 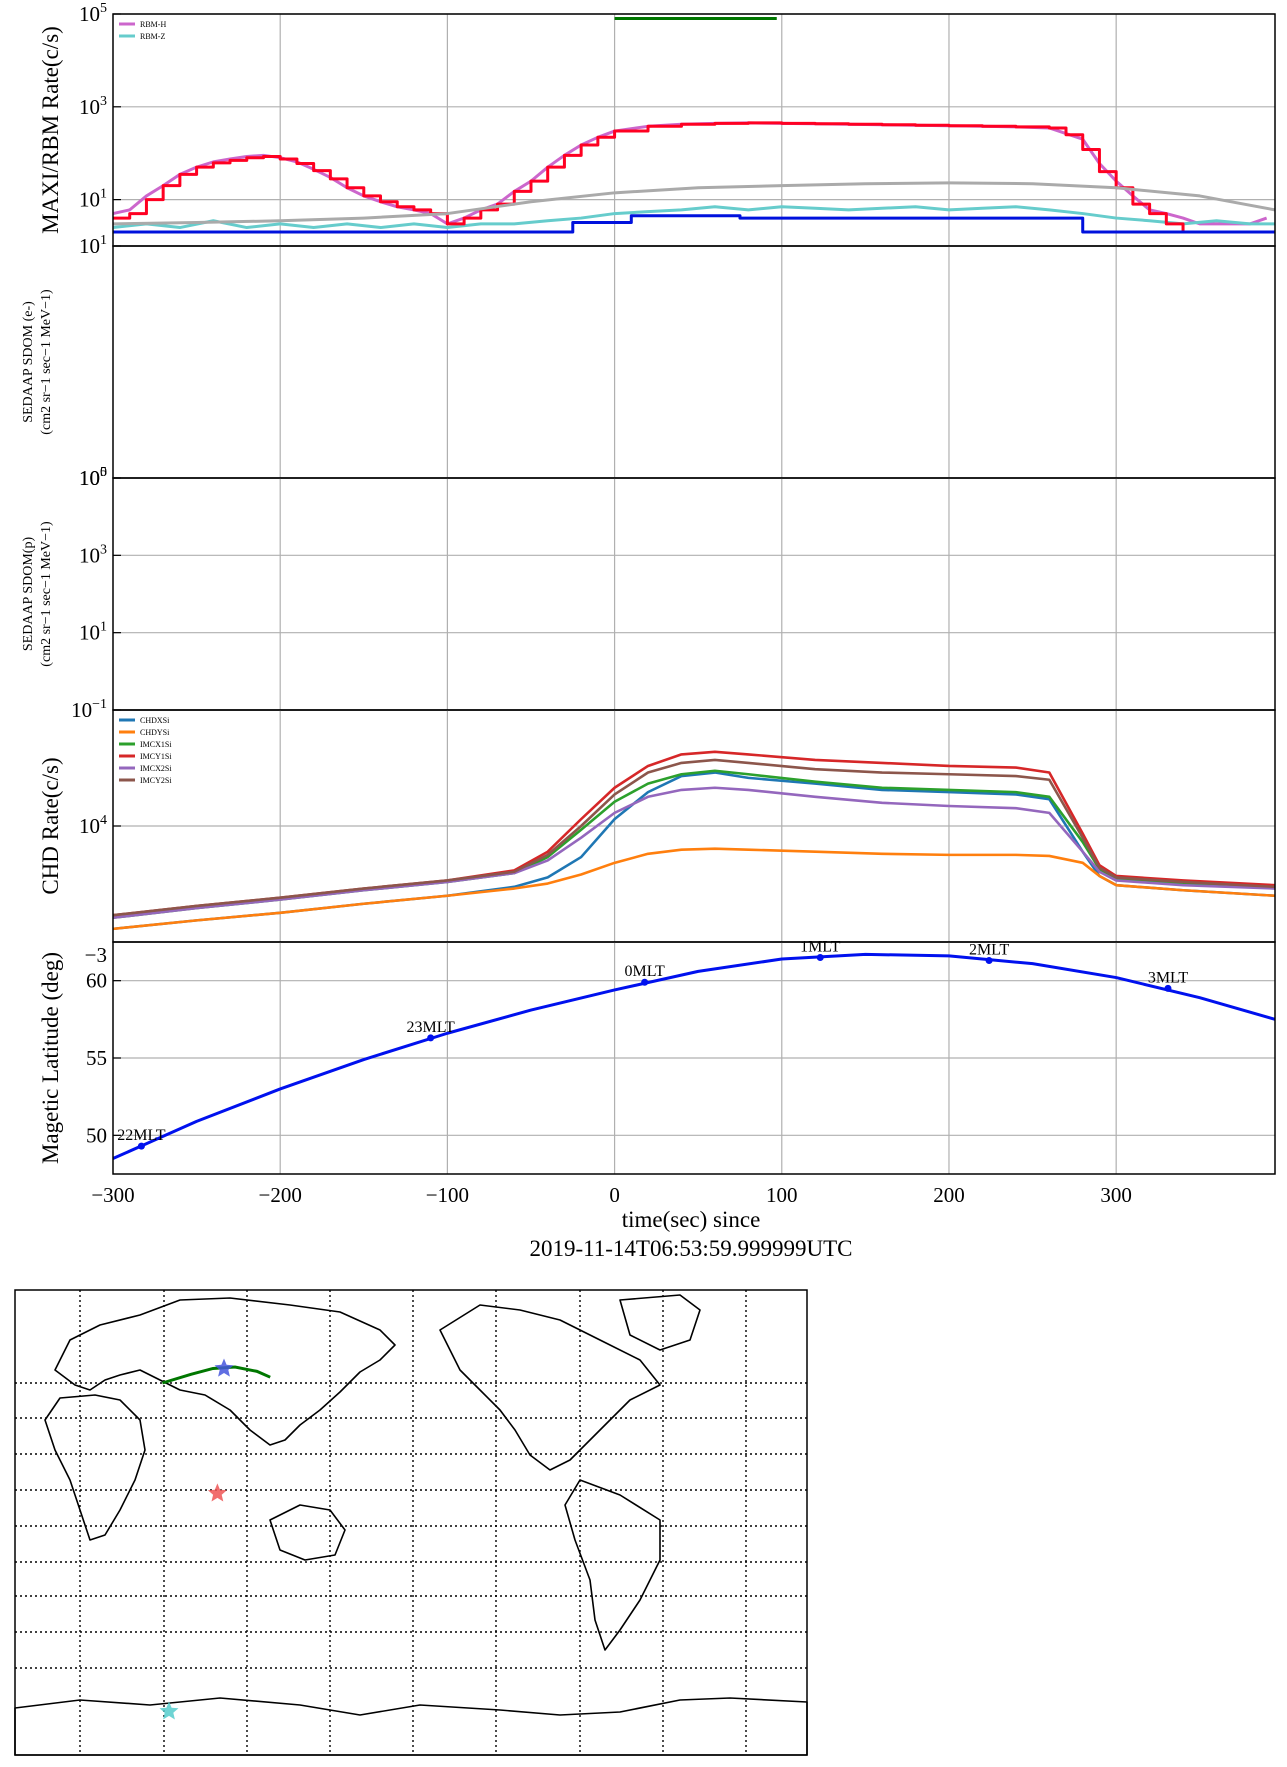 I want to click on y-tick-label: 10⁰, so click(x=93, y=477).